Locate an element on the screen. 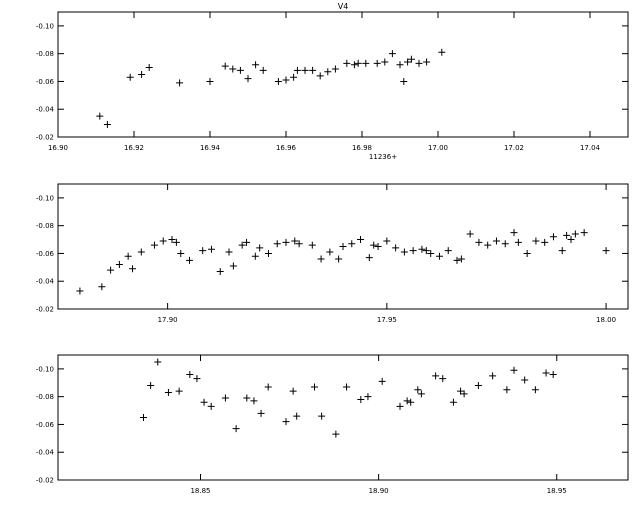 This screenshot has height=512, width=640. y-tick-label: -0.02 is located at coordinates (45, 310).